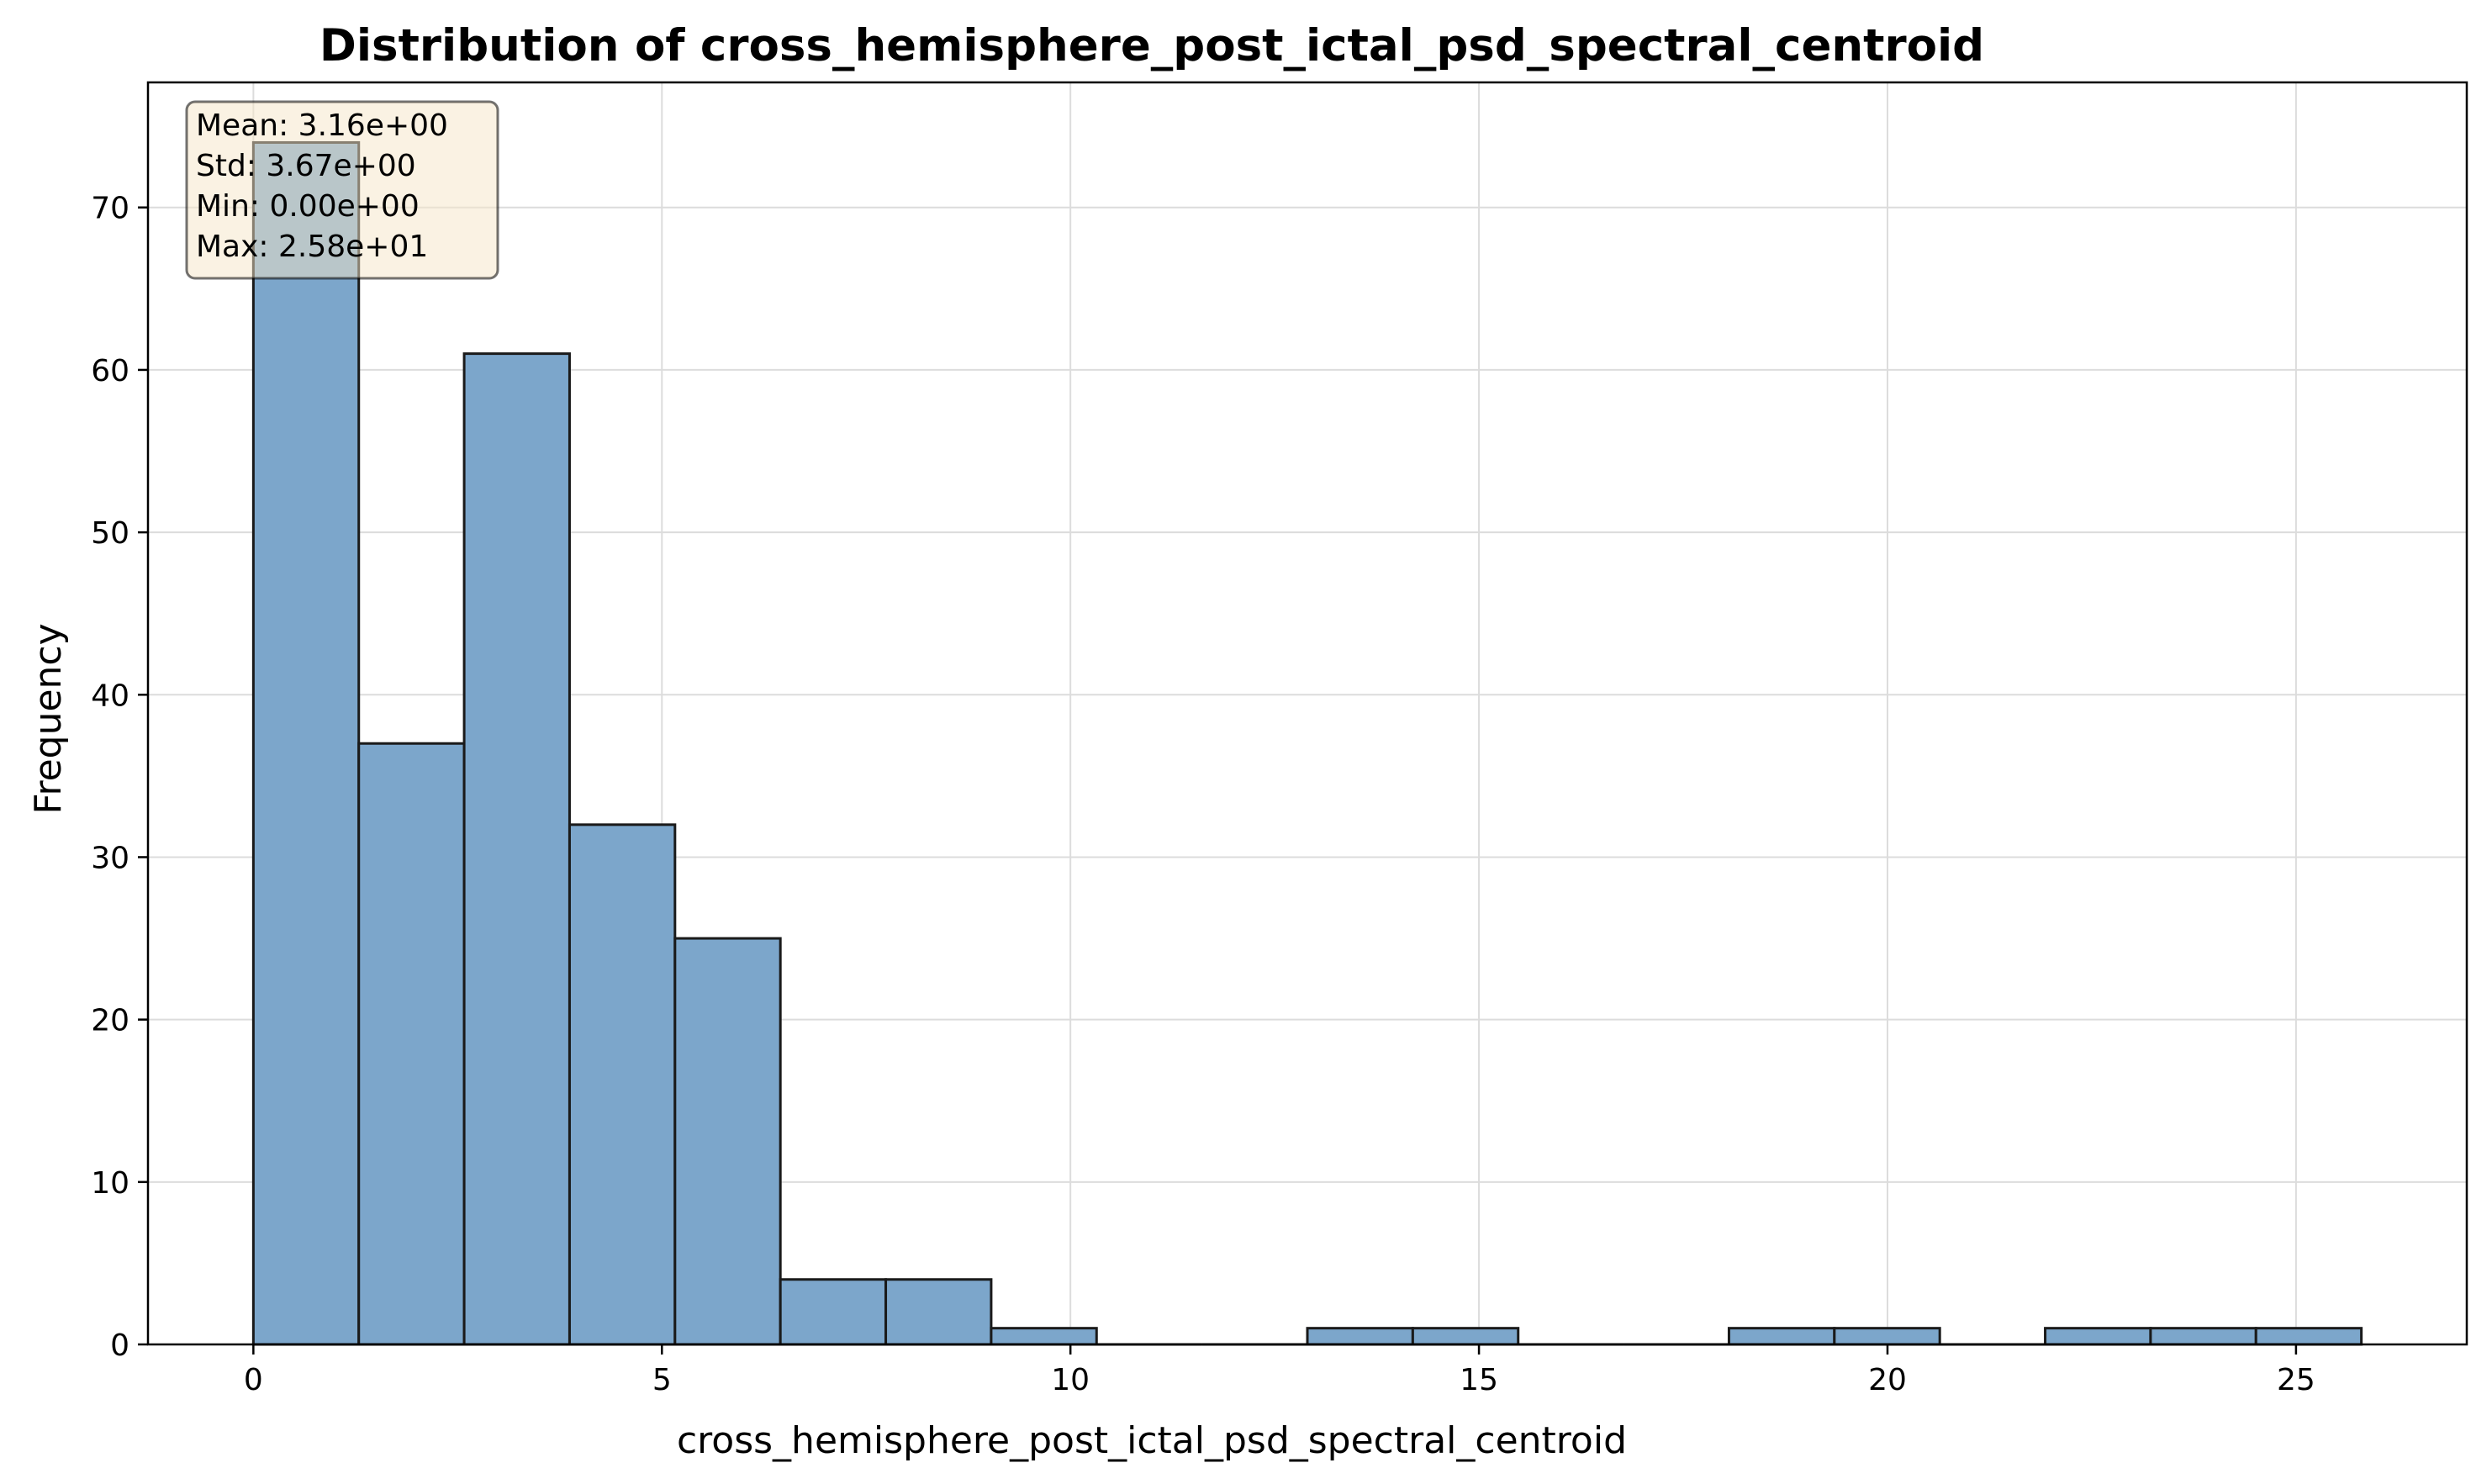 Image resolution: width=2492 pixels, height=1484 pixels. What do you see at coordinates (48, 718) in the screenshot?
I see `y-axis-label: Frequency` at bounding box center [48, 718].